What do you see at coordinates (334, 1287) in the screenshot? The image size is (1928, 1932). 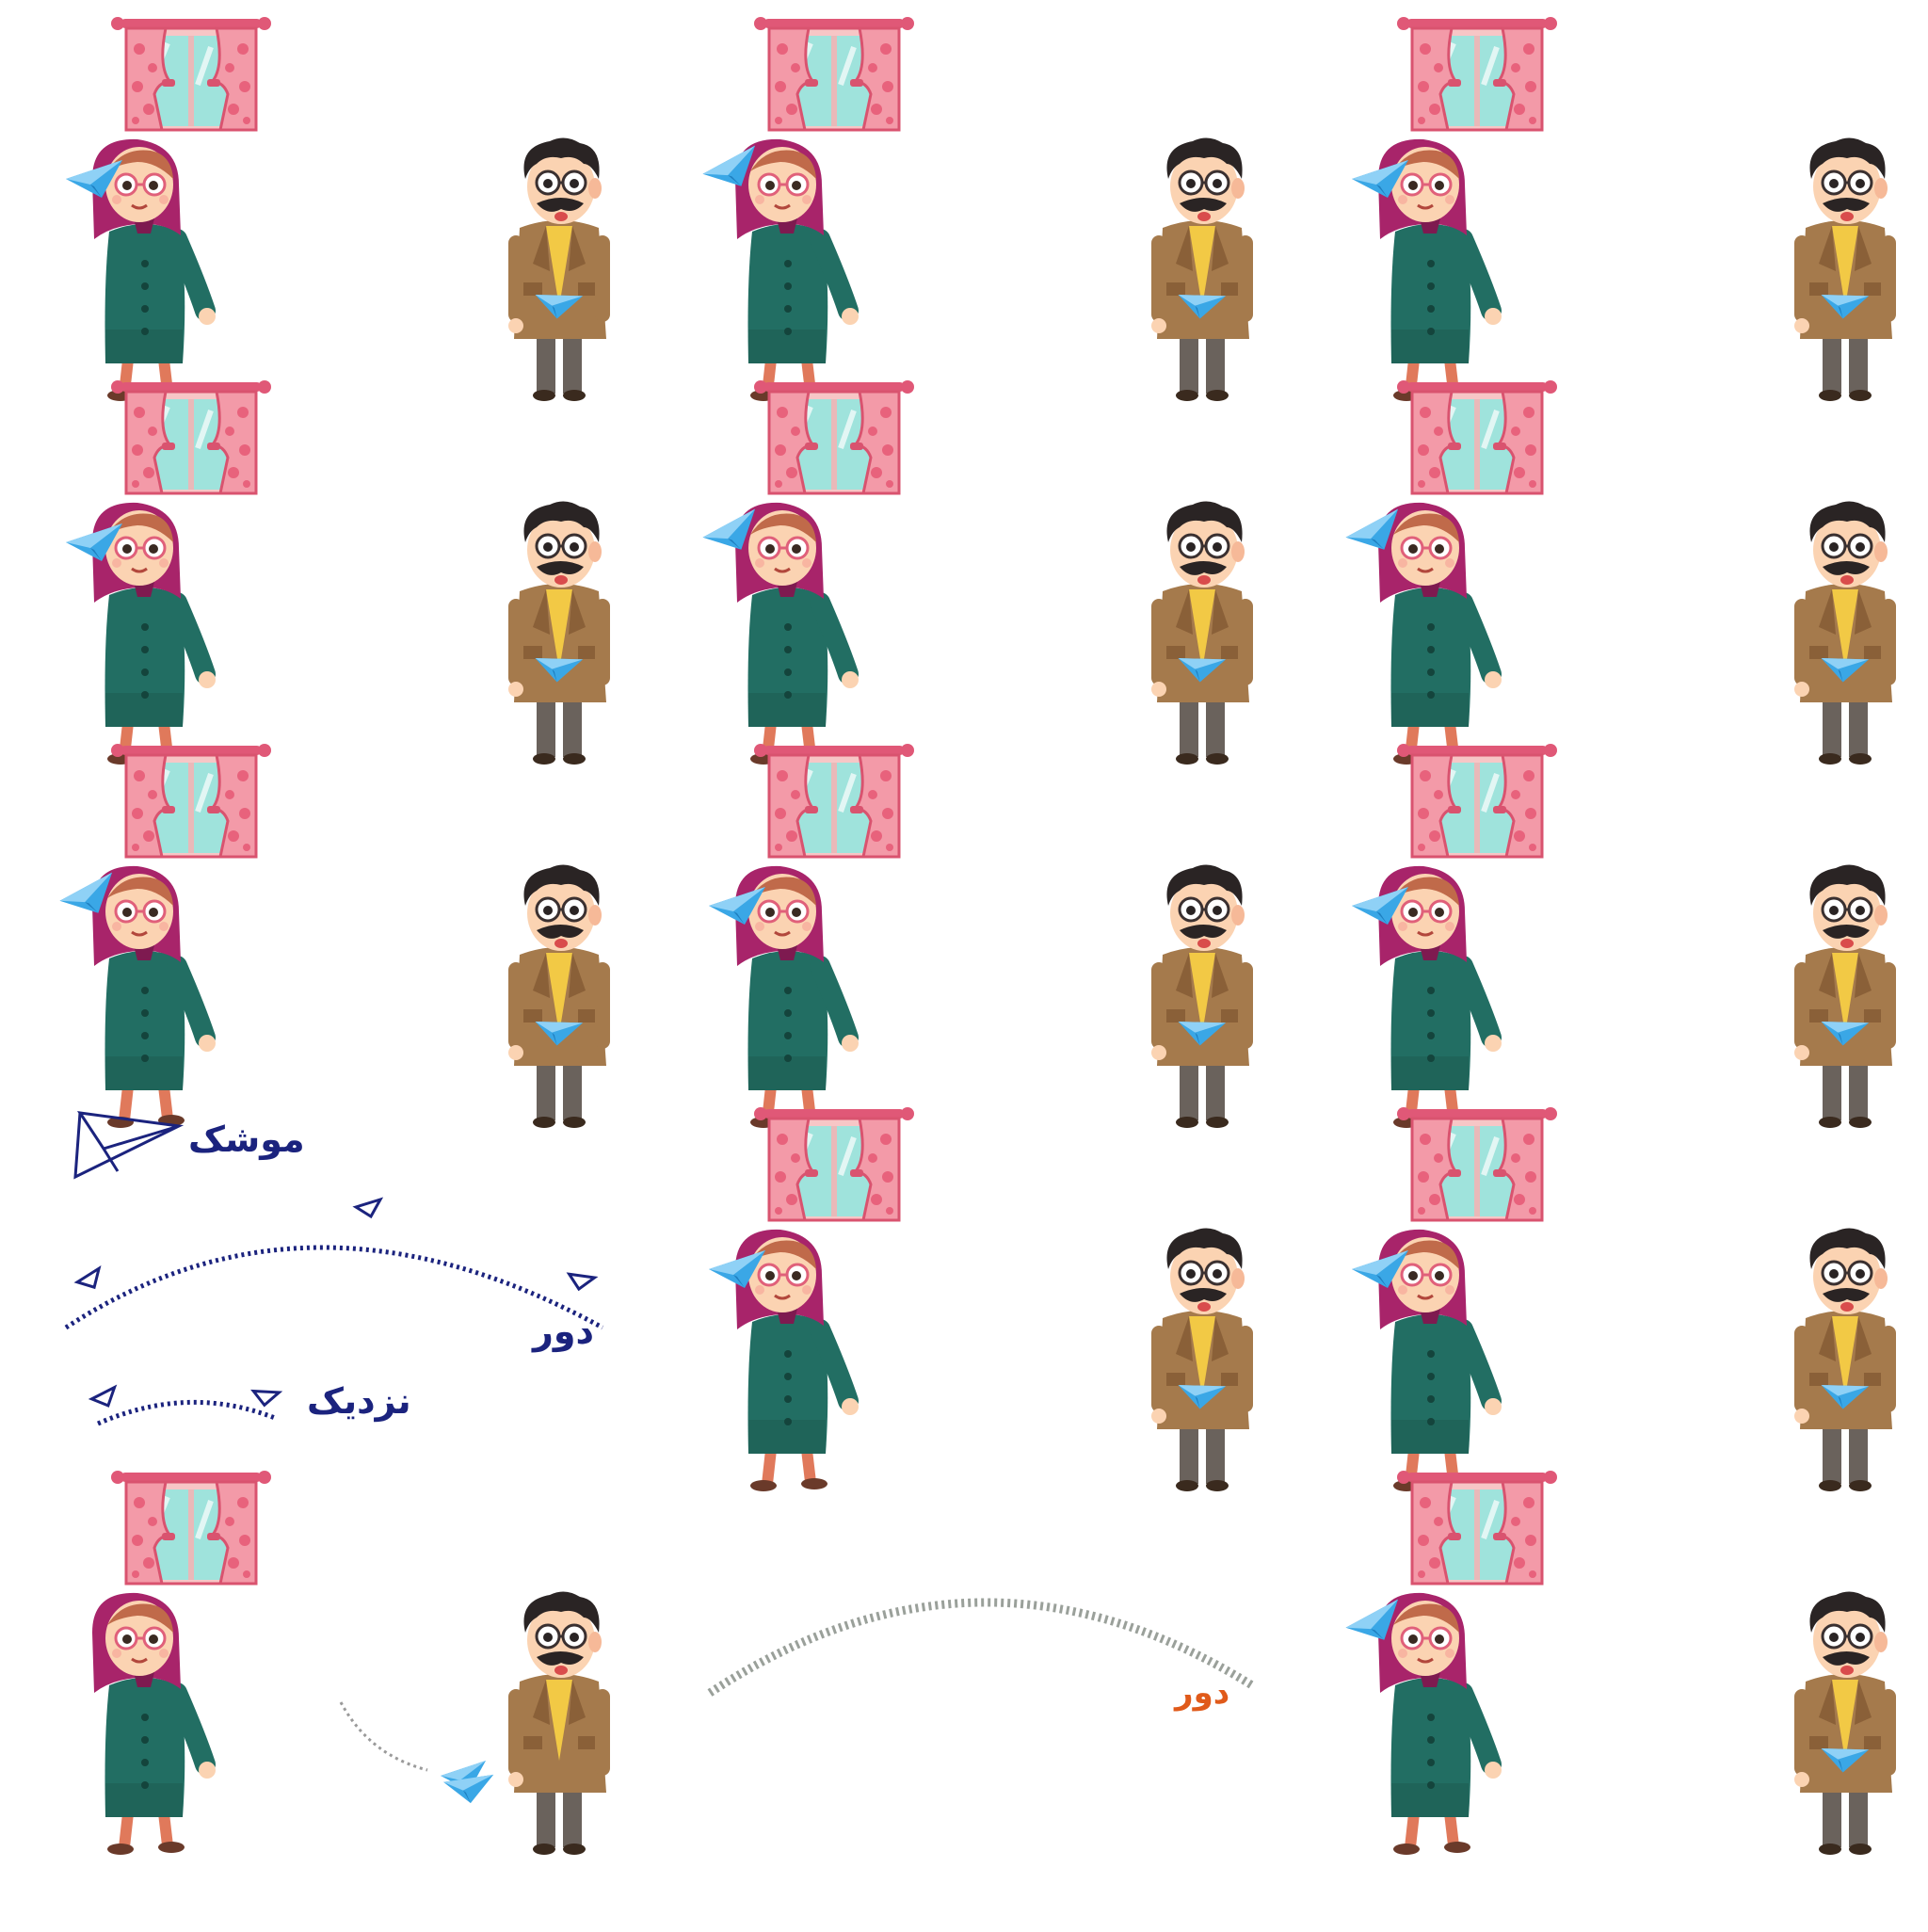 I see `far-trajectory-arc` at bounding box center [334, 1287].